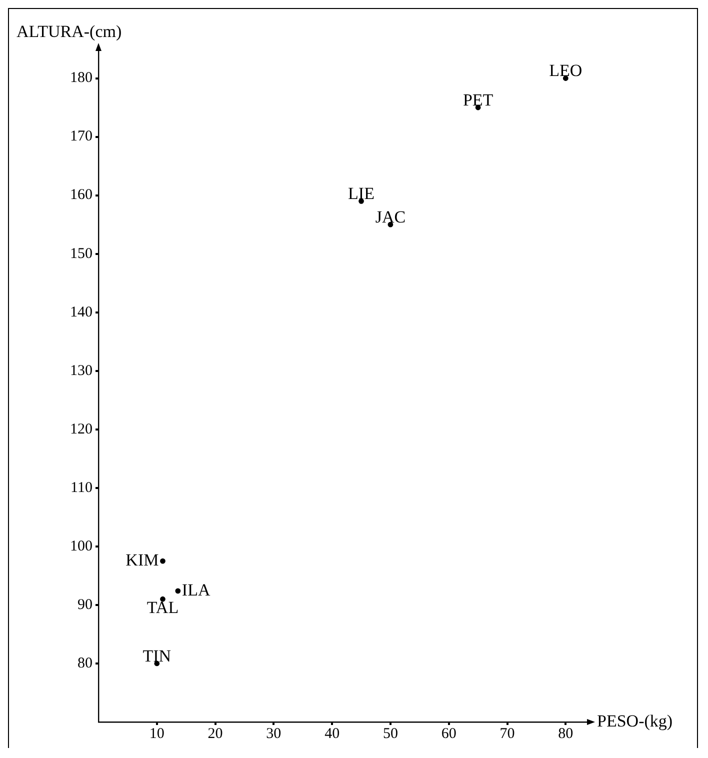 The width and height of the screenshot is (708, 758). Describe the element at coordinates (157, 656) in the screenshot. I see `annotation: TIN` at that location.